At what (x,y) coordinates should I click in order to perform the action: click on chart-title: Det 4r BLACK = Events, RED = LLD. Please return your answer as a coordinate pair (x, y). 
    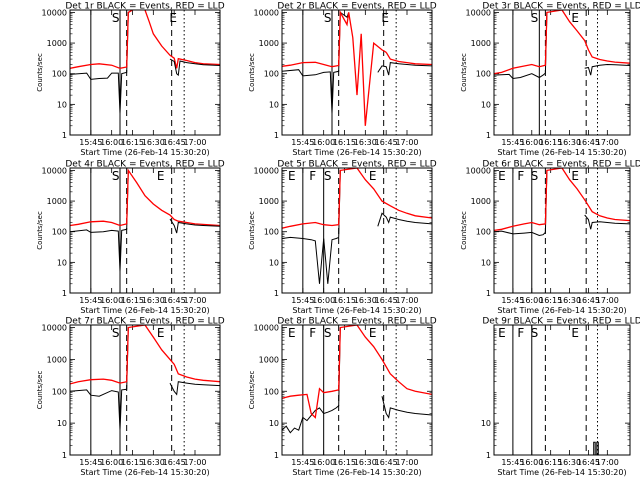
    Looking at the image, I should click on (144, 165).